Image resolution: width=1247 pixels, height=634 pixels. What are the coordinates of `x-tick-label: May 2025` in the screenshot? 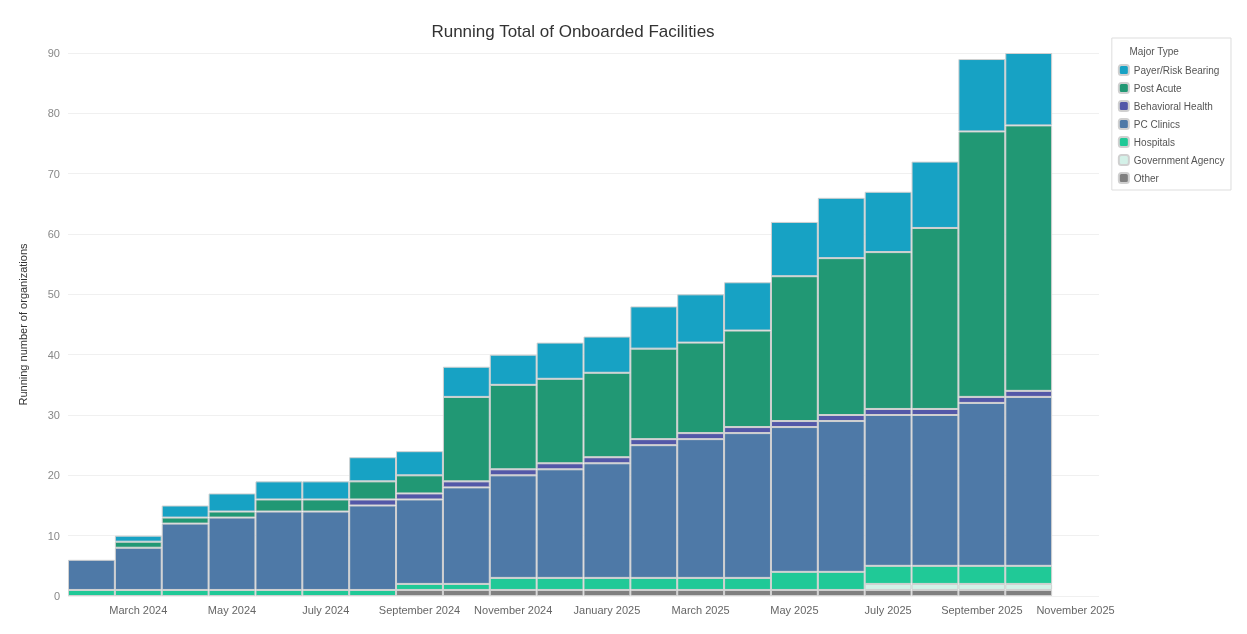 It's located at (794, 609).